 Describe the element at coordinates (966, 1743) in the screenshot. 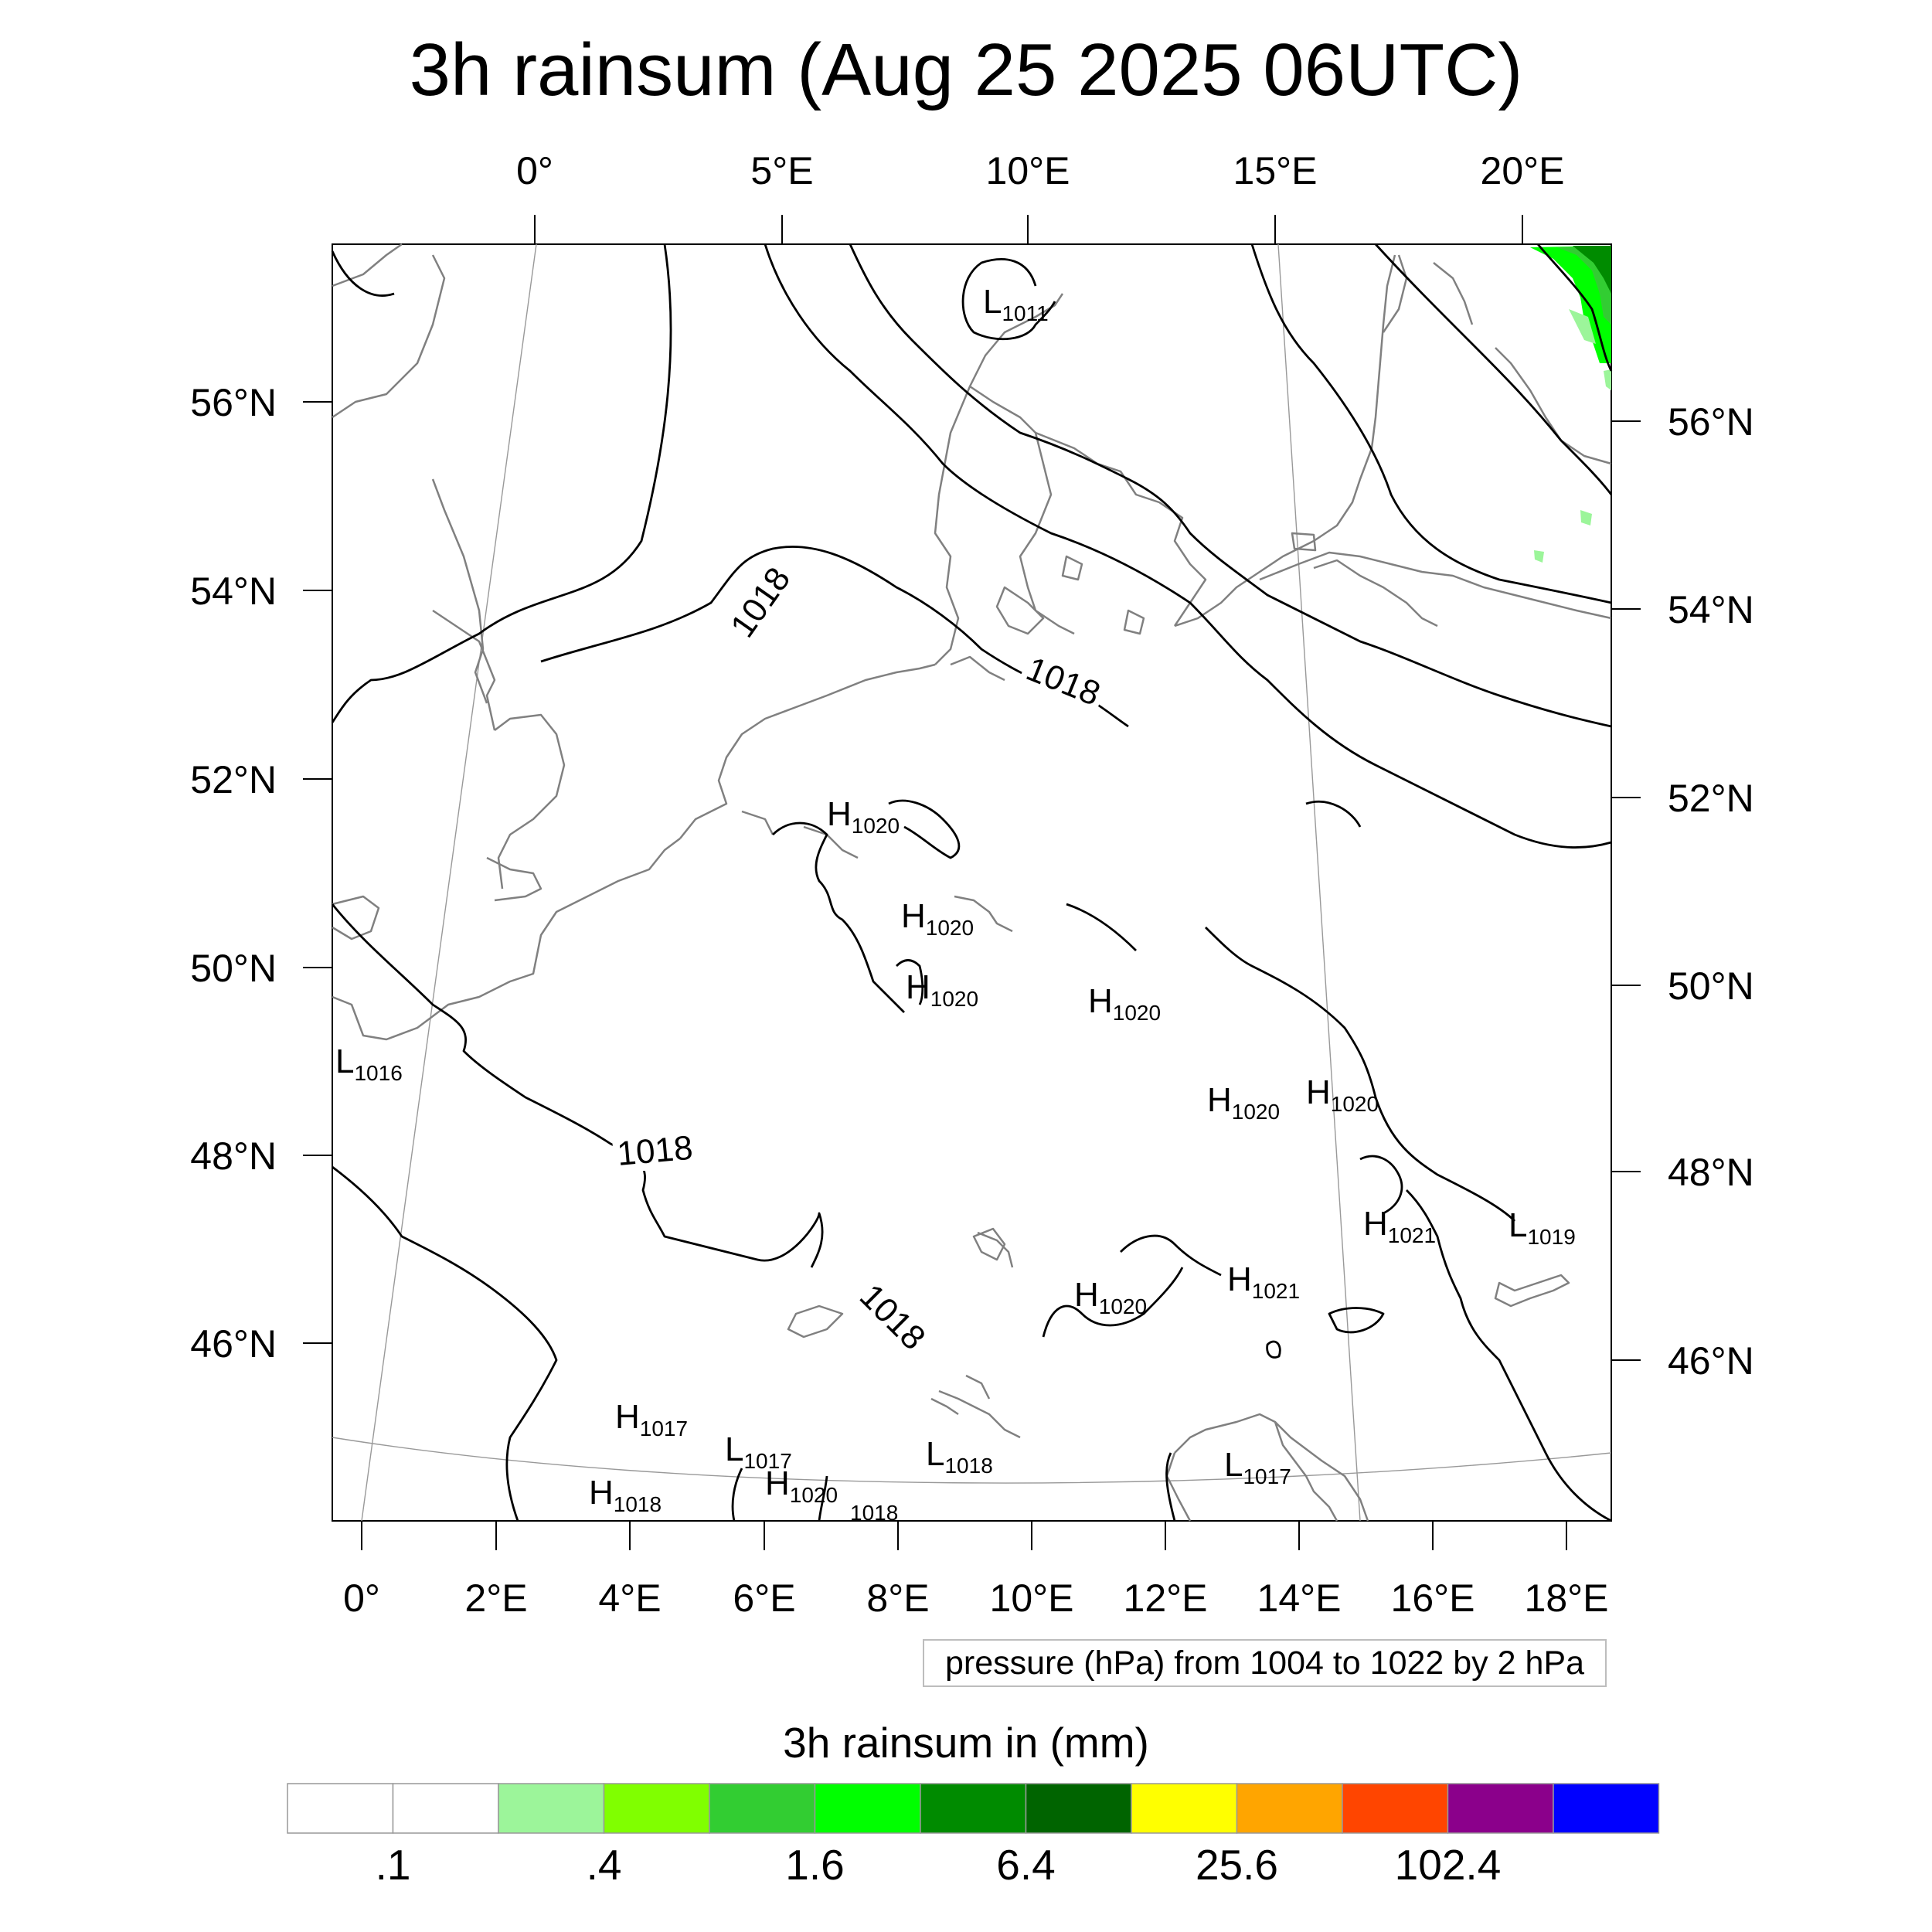

I see `colorbar-title: 3h rainsum in (mm)` at that location.